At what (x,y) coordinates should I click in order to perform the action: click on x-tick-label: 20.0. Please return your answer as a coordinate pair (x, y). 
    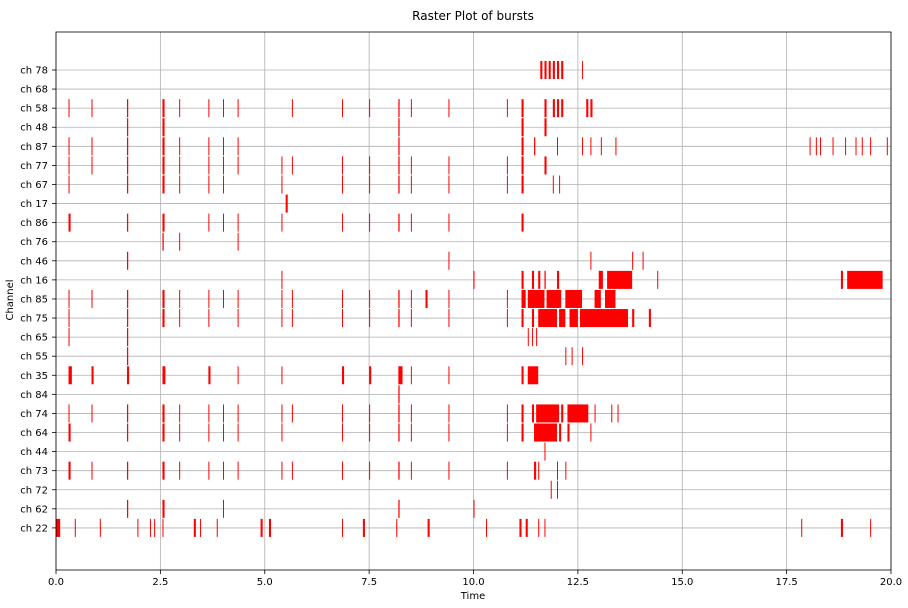
    Looking at the image, I should click on (891, 582).